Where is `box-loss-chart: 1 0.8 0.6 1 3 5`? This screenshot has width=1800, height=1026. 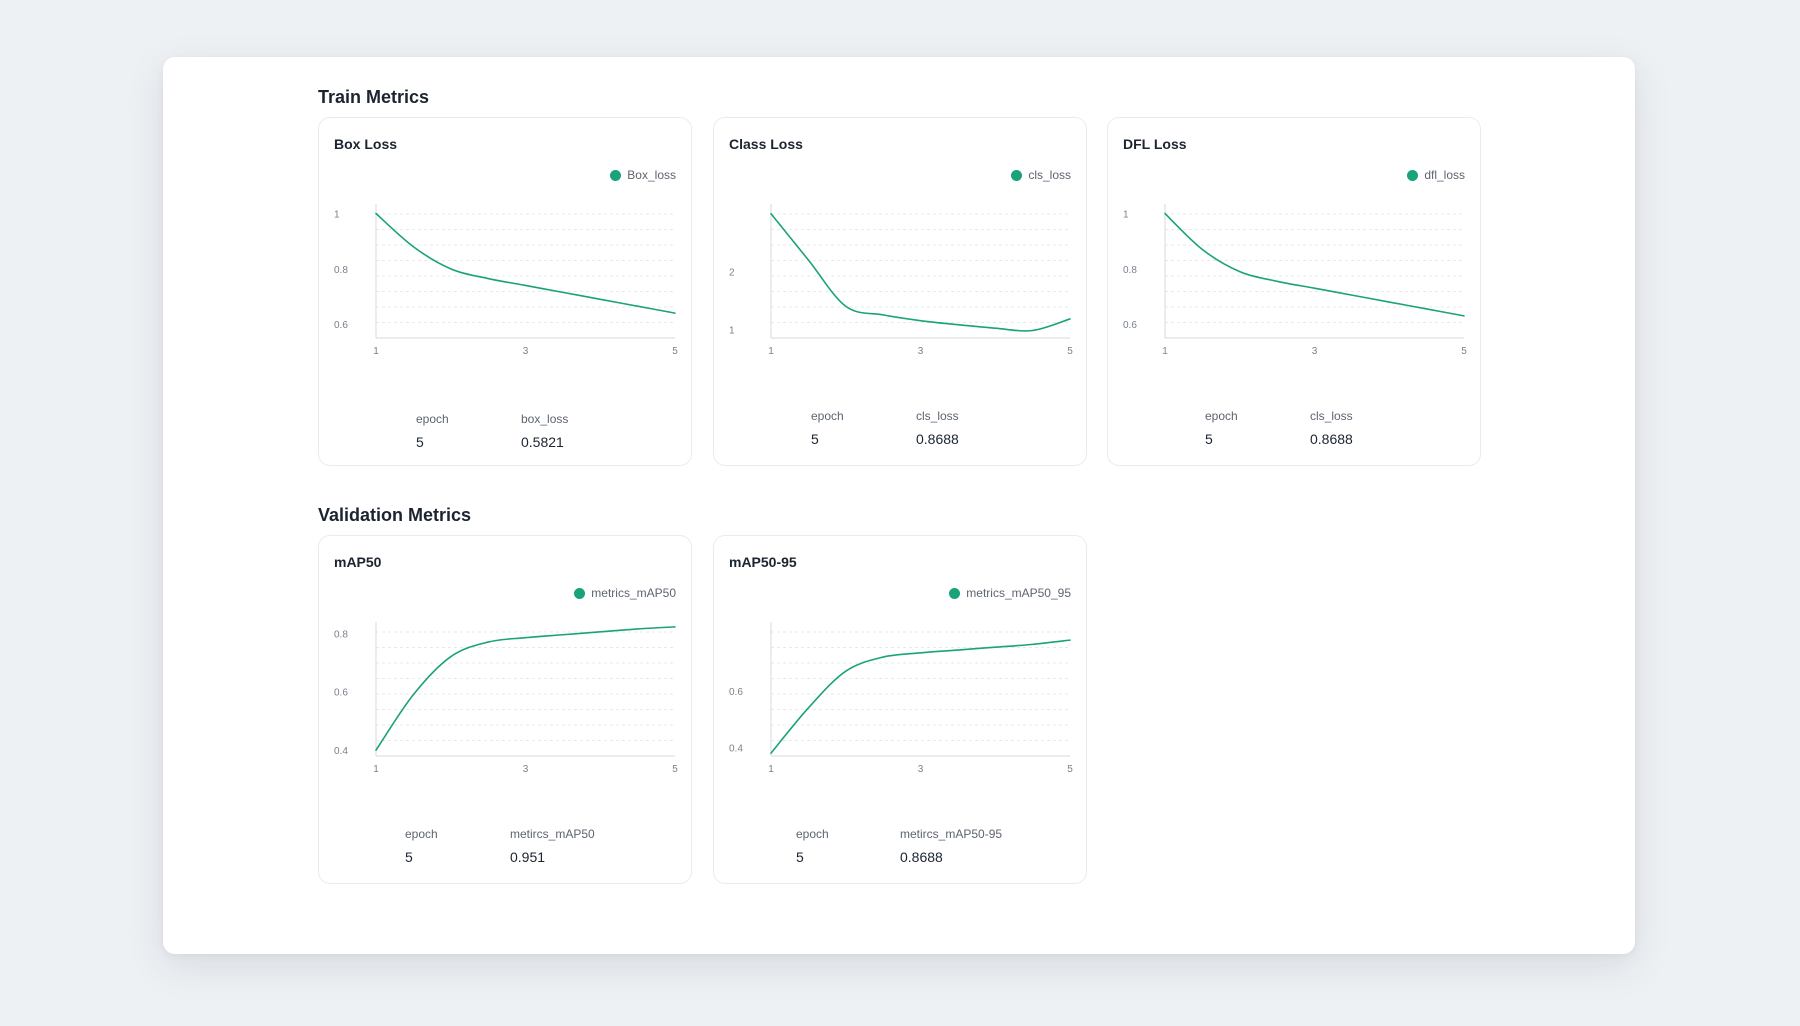
box-loss-chart: 1 0.8 0.6 1 3 5 is located at coordinates (506, 280).